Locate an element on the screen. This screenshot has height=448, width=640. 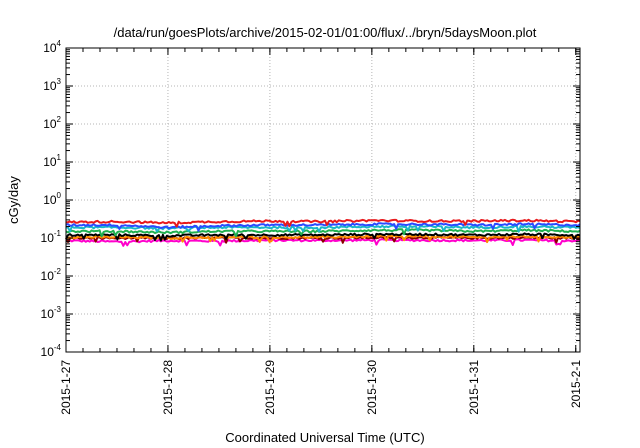
y-tick-label: 10⁻³ is located at coordinates (51, 313).